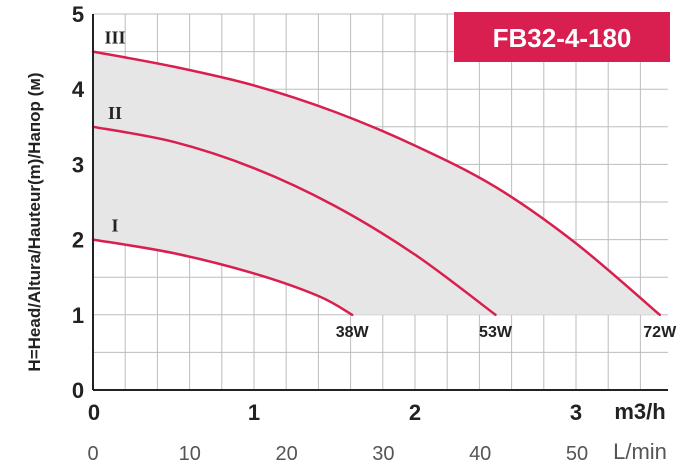 The height and width of the screenshot is (475, 694). I want to click on model-badge: FB32-4-180, so click(562, 37).